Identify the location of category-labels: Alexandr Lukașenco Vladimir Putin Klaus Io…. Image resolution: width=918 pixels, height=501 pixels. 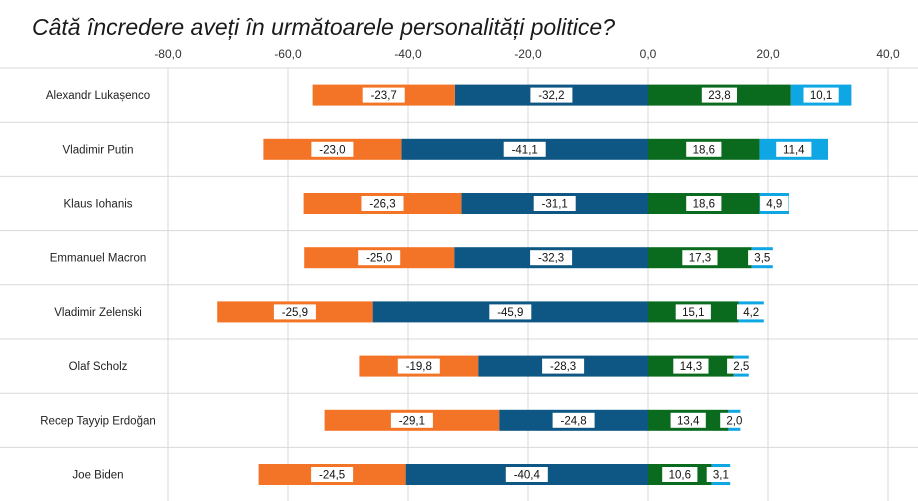
(98, 285).